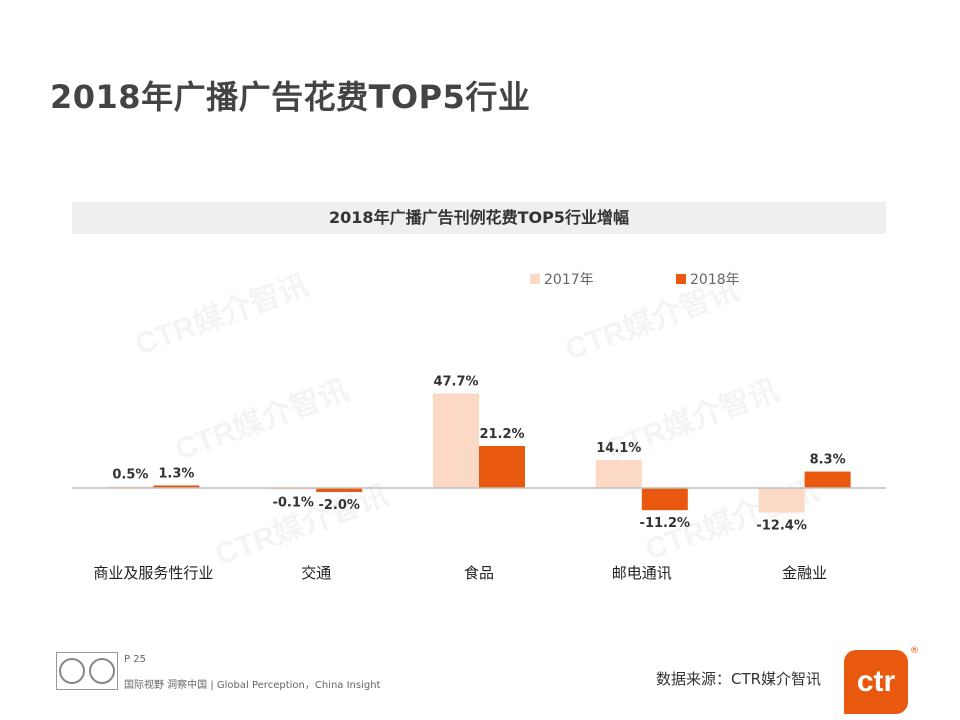 The width and height of the screenshot is (960, 720). Describe the element at coordinates (292, 503) in the screenshot. I see `data-label: -0.1%` at that location.